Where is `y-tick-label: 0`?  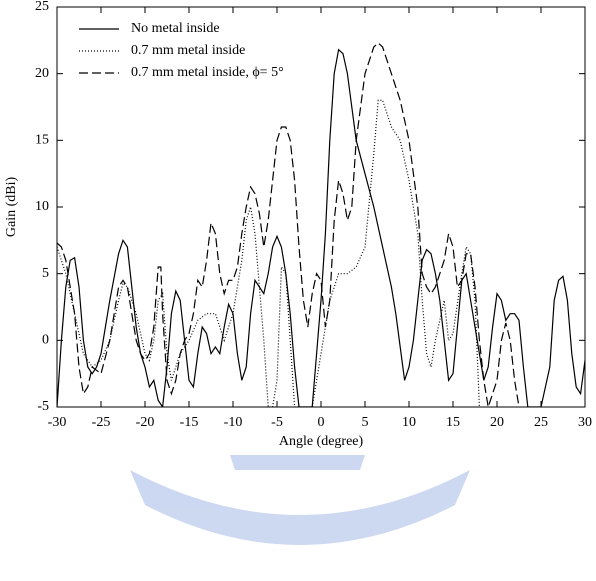 y-tick-label: 0 is located at coordinates (45, 340).